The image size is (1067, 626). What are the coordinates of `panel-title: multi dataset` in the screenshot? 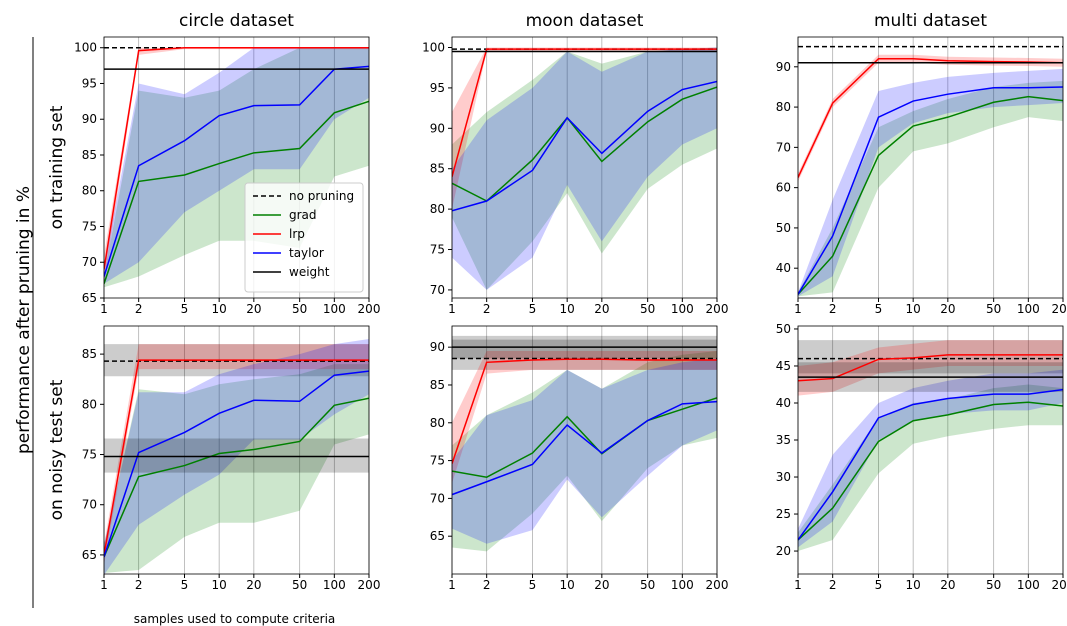 It's located at (930, 21).